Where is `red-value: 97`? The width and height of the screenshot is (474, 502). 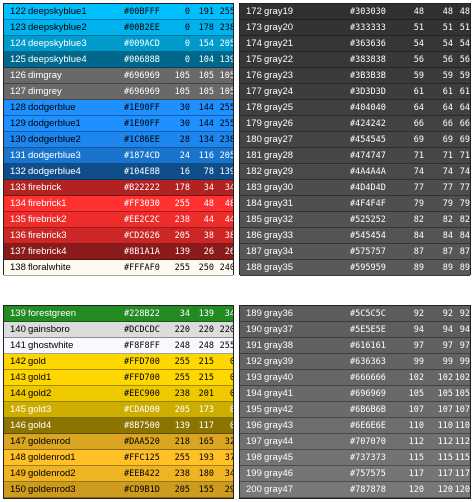
red-value: 97 is located at coordinates (418, 346).